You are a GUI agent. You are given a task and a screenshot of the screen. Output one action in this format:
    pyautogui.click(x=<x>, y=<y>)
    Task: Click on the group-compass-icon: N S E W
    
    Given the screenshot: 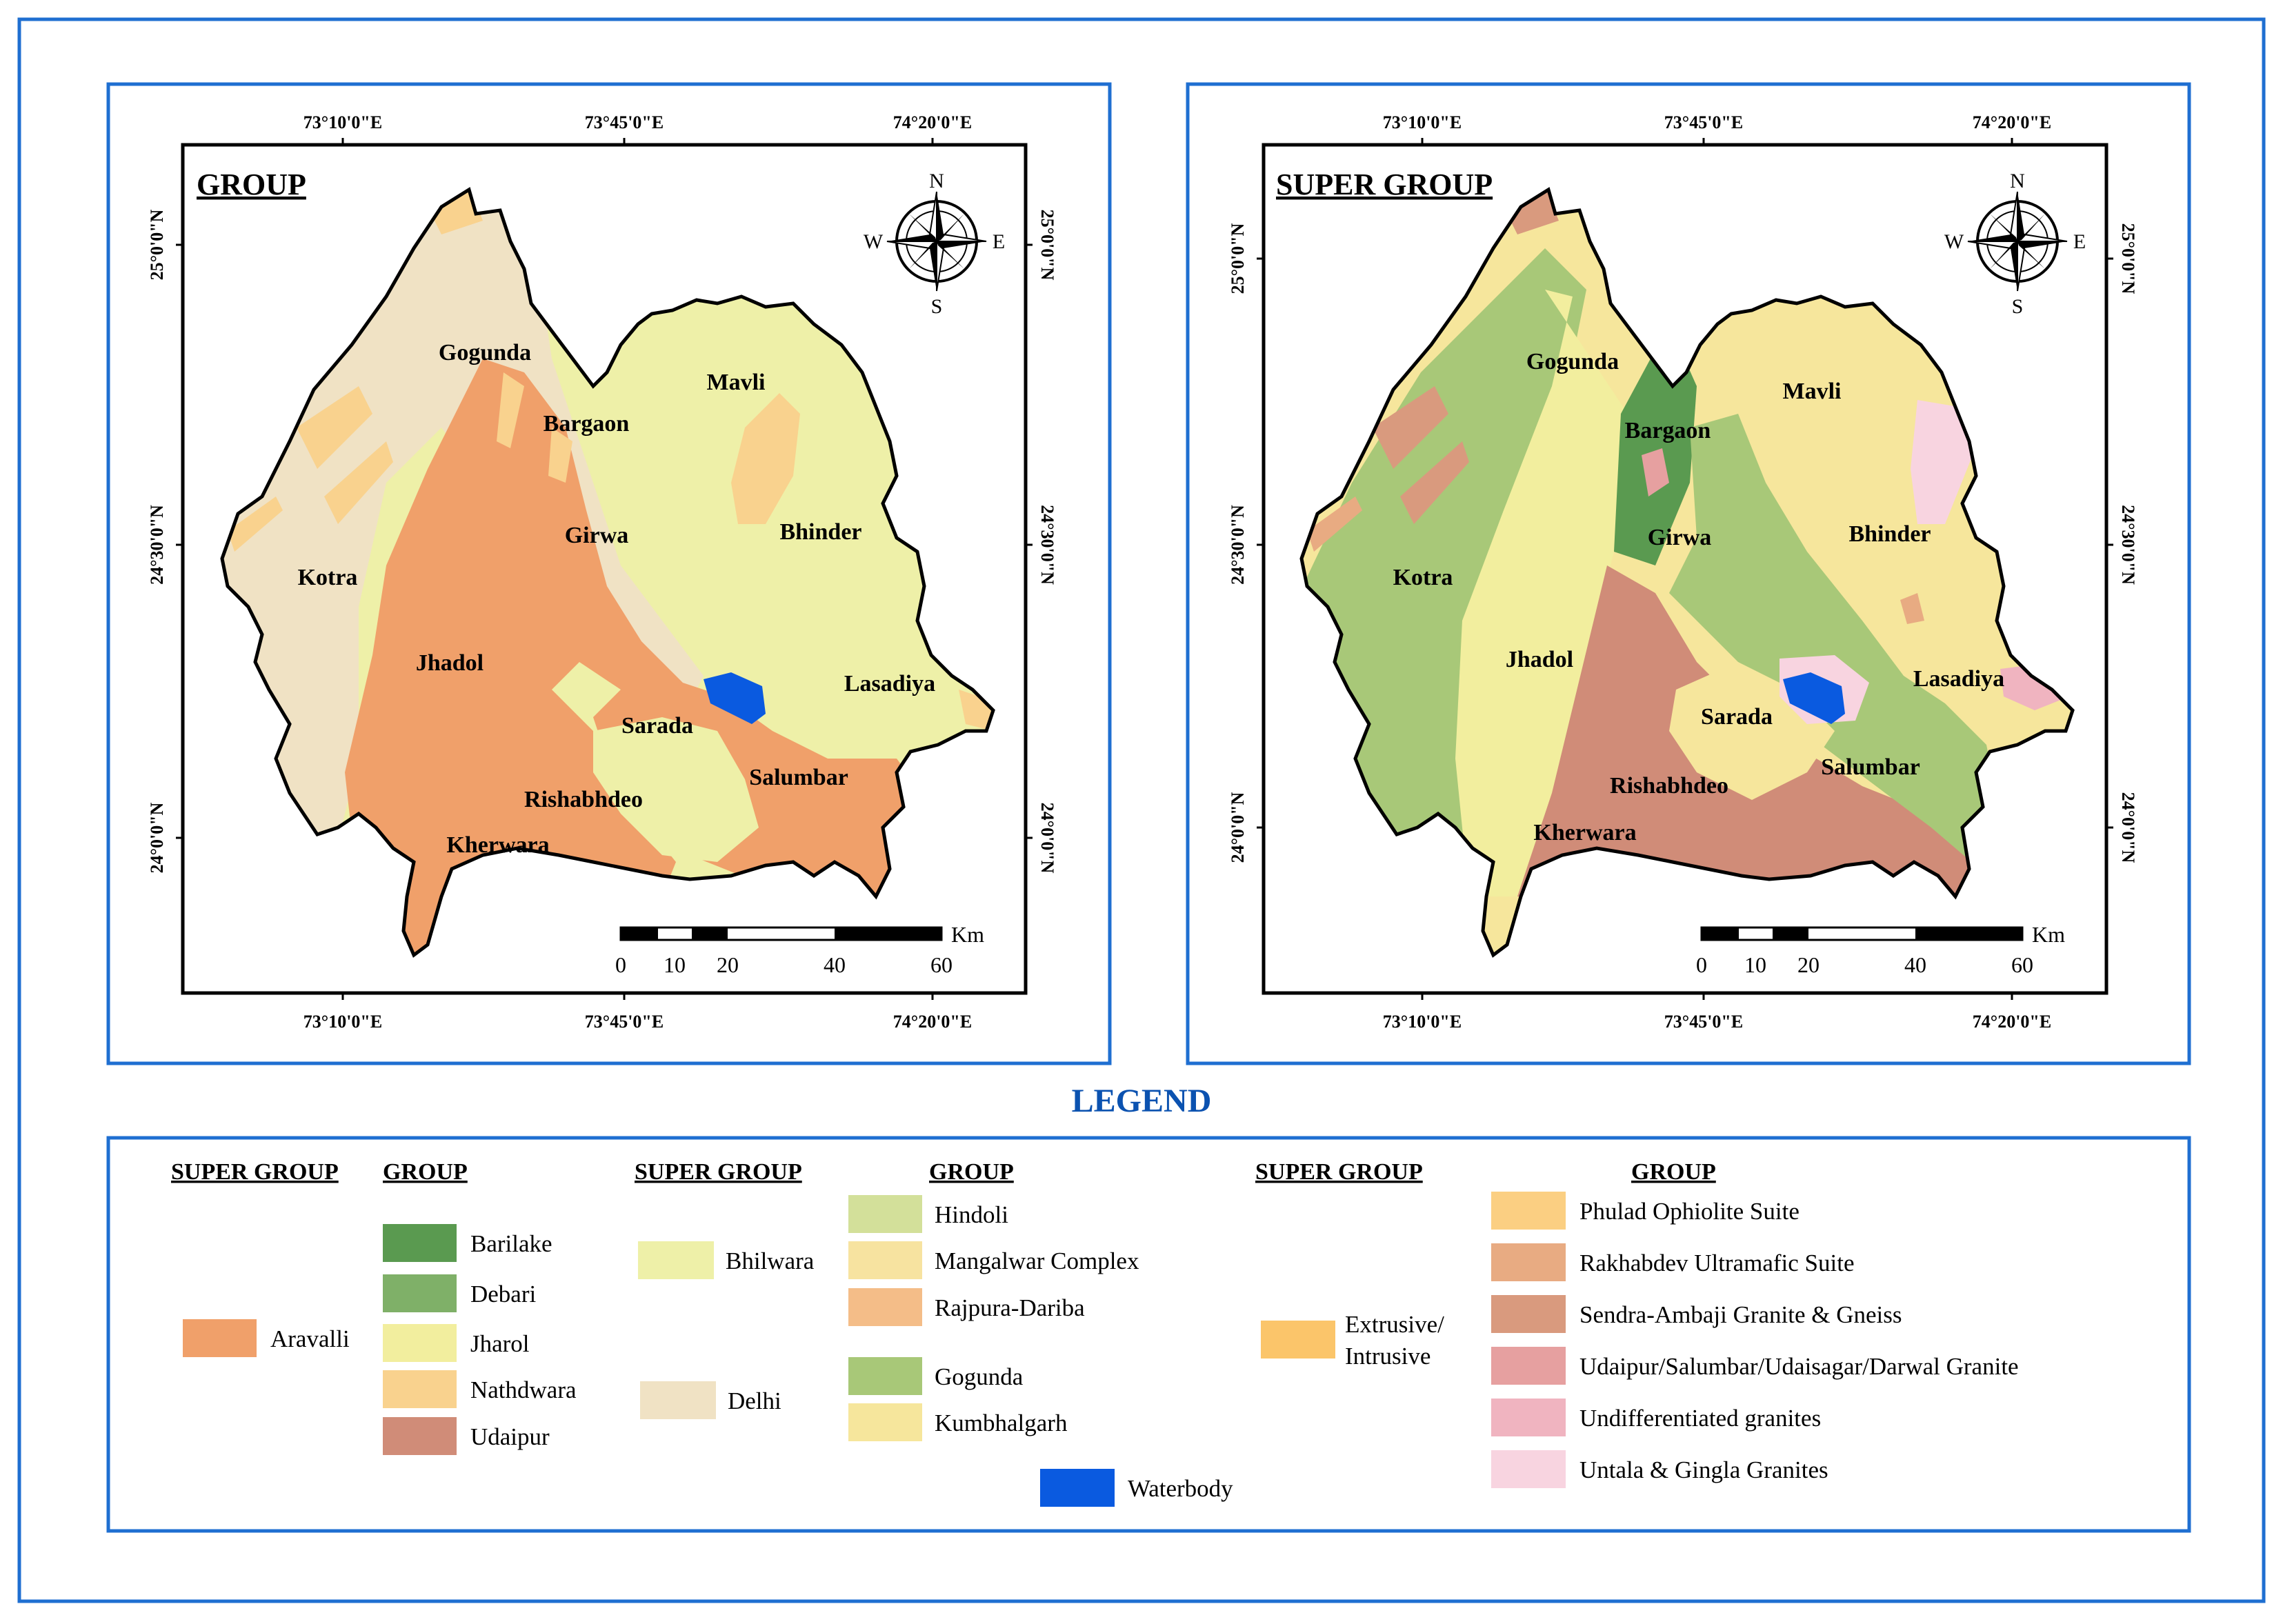 What is the action you would take?
    pyautogui.click(x=934, y=244)
    